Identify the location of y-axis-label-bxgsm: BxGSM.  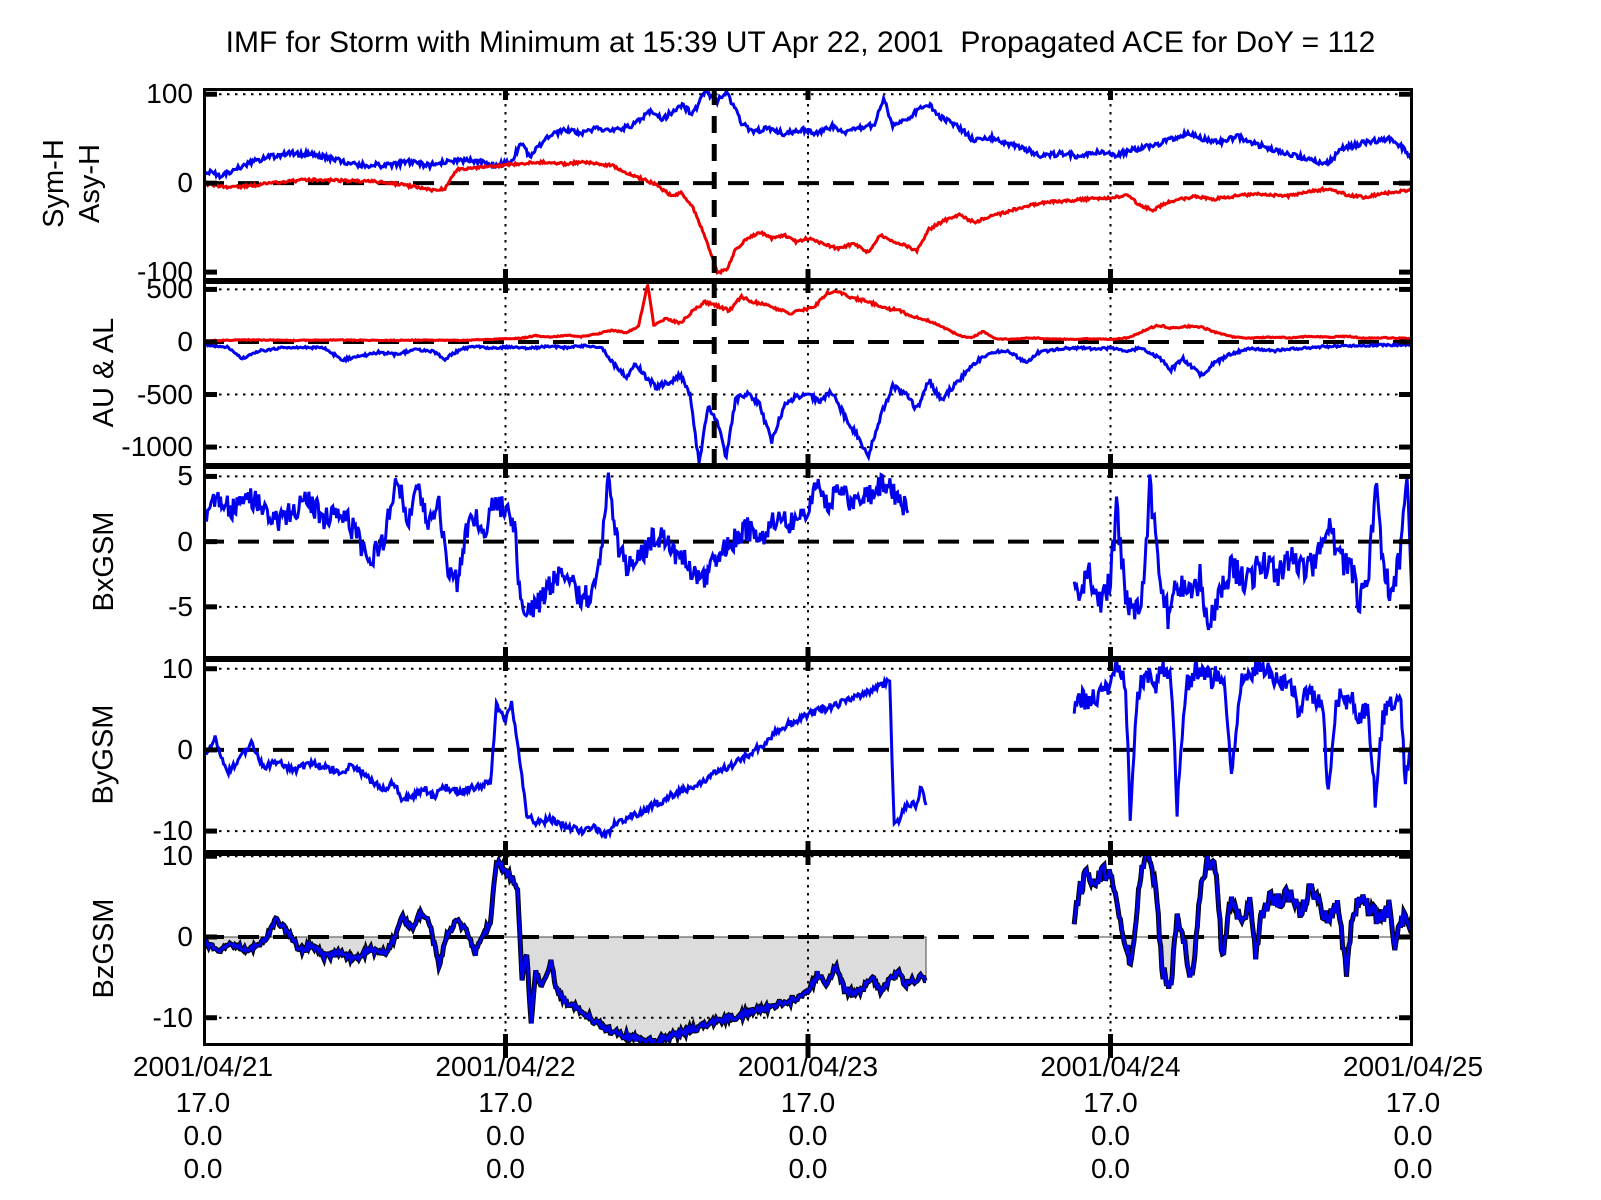
(103, 561).